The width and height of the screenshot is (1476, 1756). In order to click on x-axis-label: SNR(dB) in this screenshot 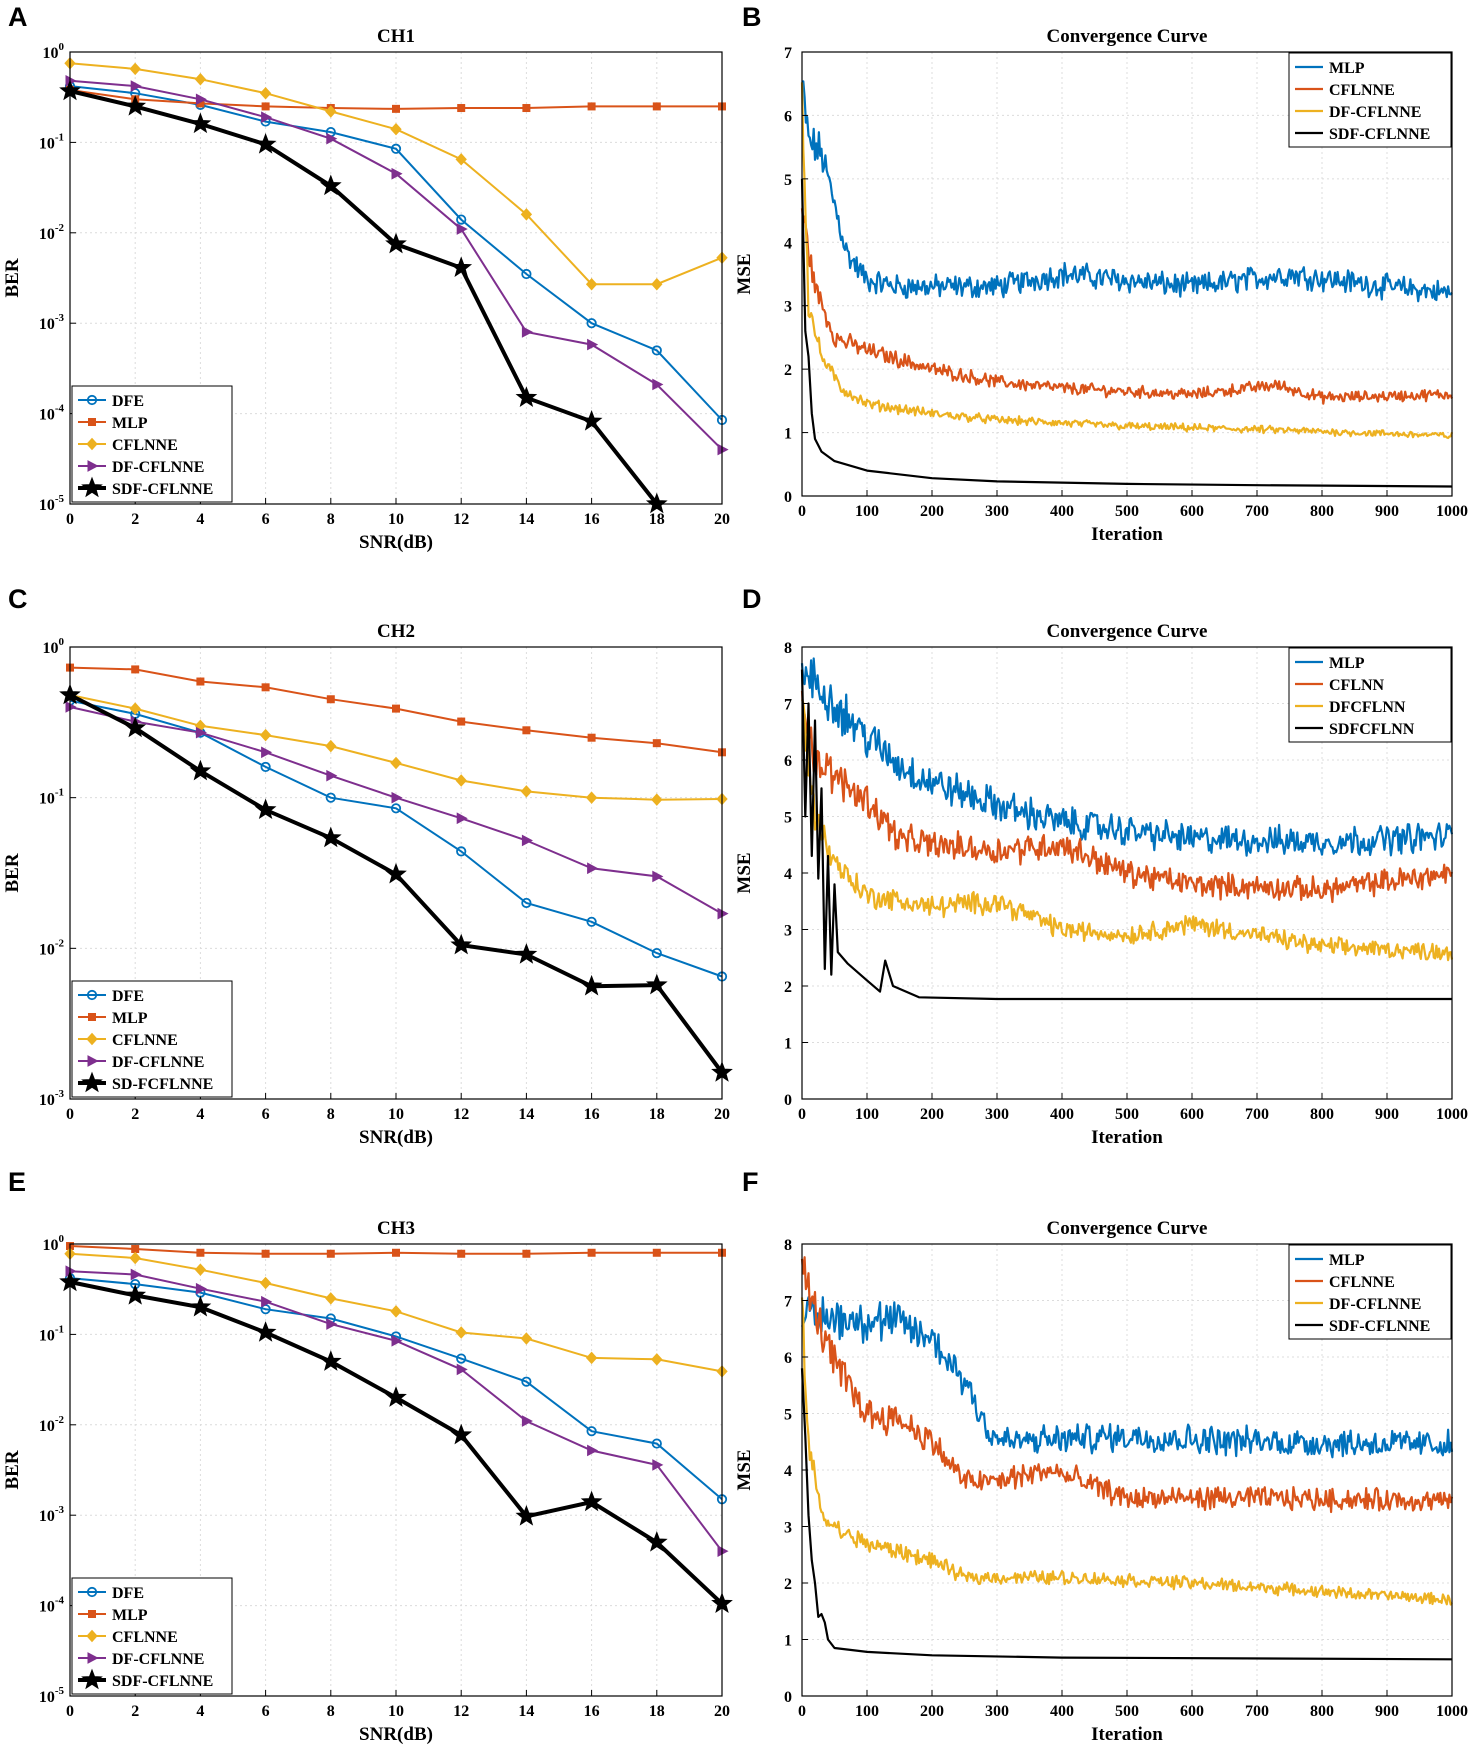, I will do `click(396, 542)`.